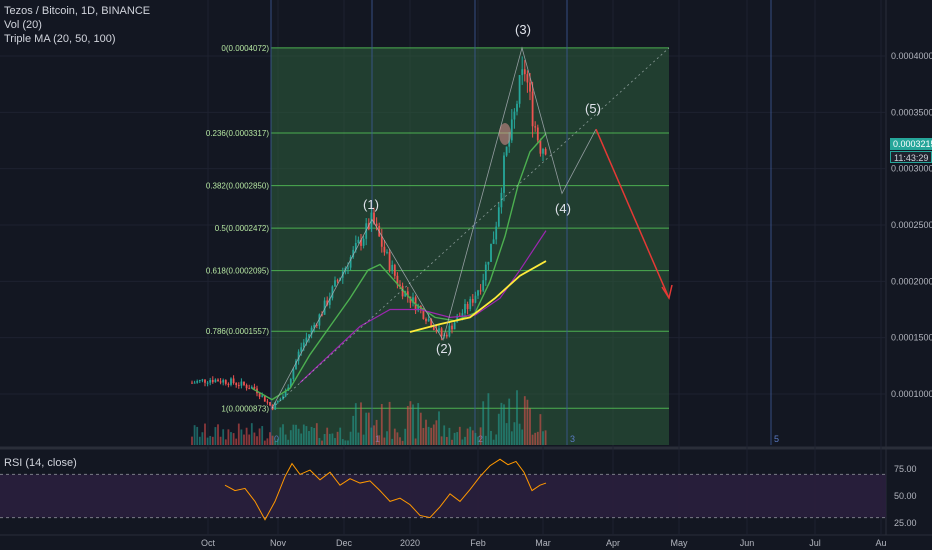 The width and height of the screenshot is (932, 550). What do you see at coordinates (410, 543) in the screenshot?
I see `time-tick-label: 2020` at bounding box center [410, 543].